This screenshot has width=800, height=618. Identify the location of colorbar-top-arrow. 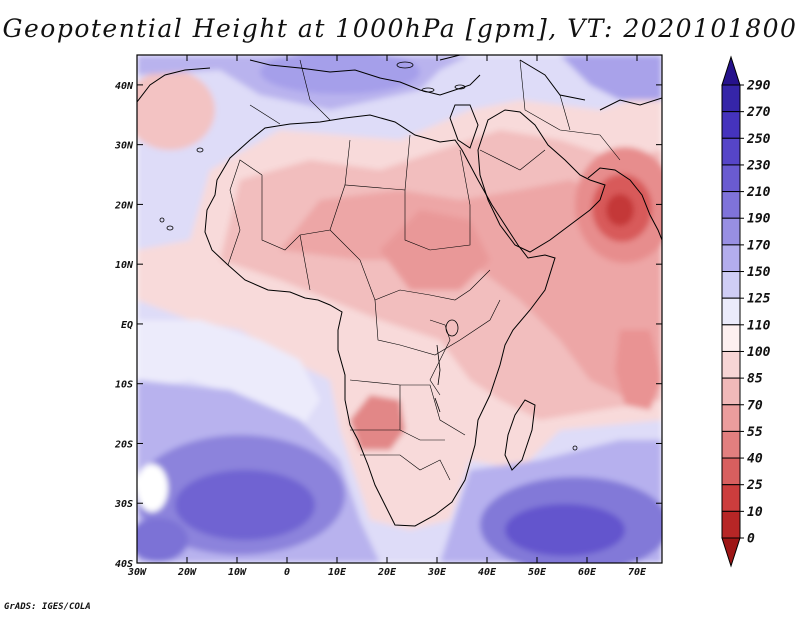
(731, 70).